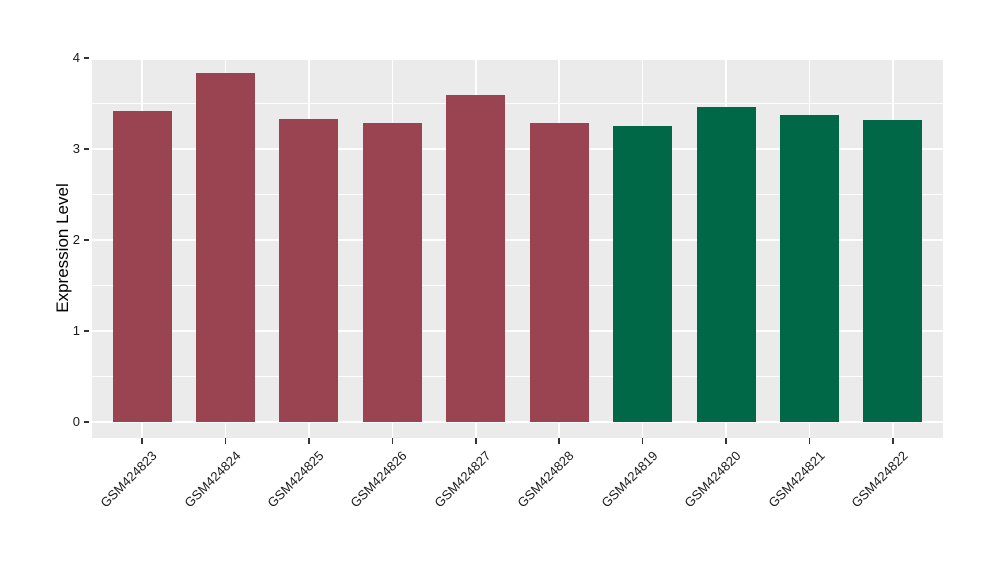 This screenshot has height=580, width=1000. I want to click on bar-GSM424819, so click(643, 274).